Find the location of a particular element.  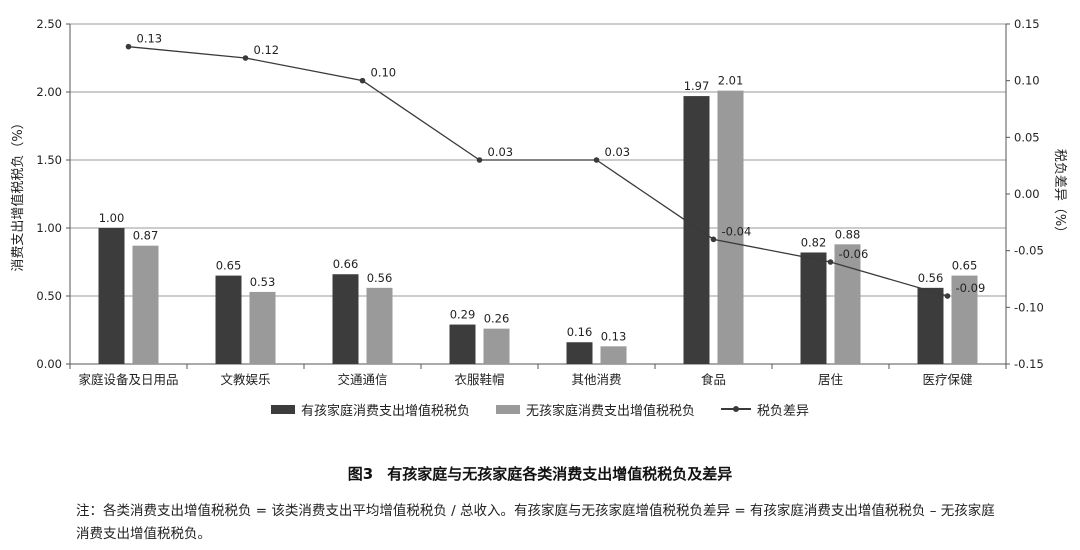

bar-value-label: 0.82 is located at coordinates (814, 242).